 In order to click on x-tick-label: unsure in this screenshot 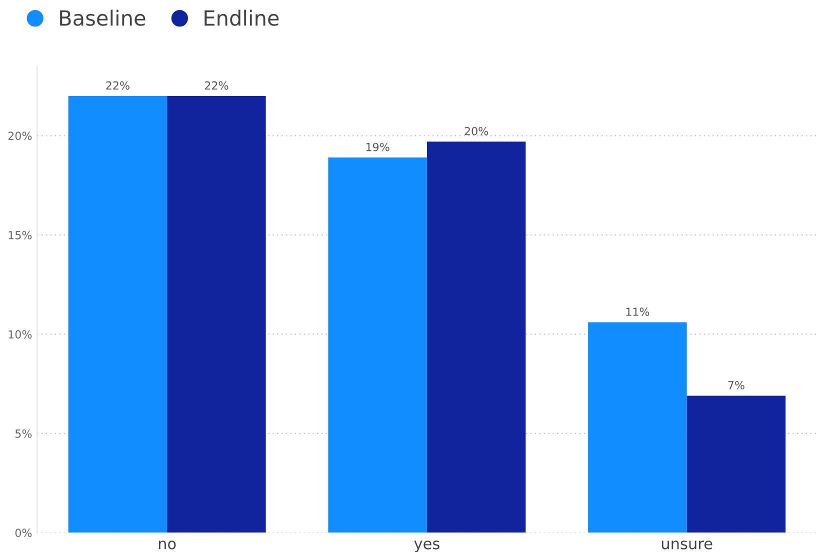, I will do `click(687, 545)`.